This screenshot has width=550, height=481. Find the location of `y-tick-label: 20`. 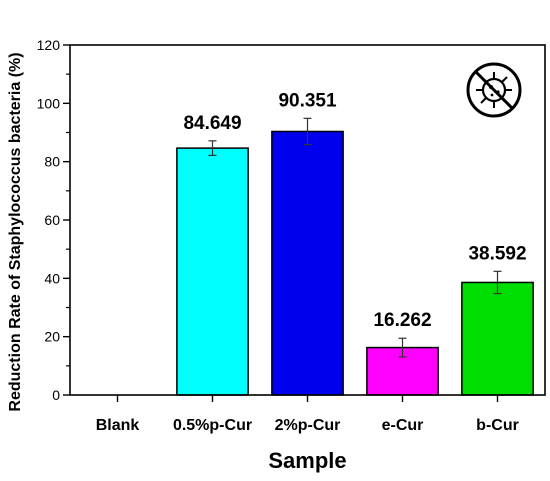

y-tick-label: 20 is located at coordinates (52, 337).